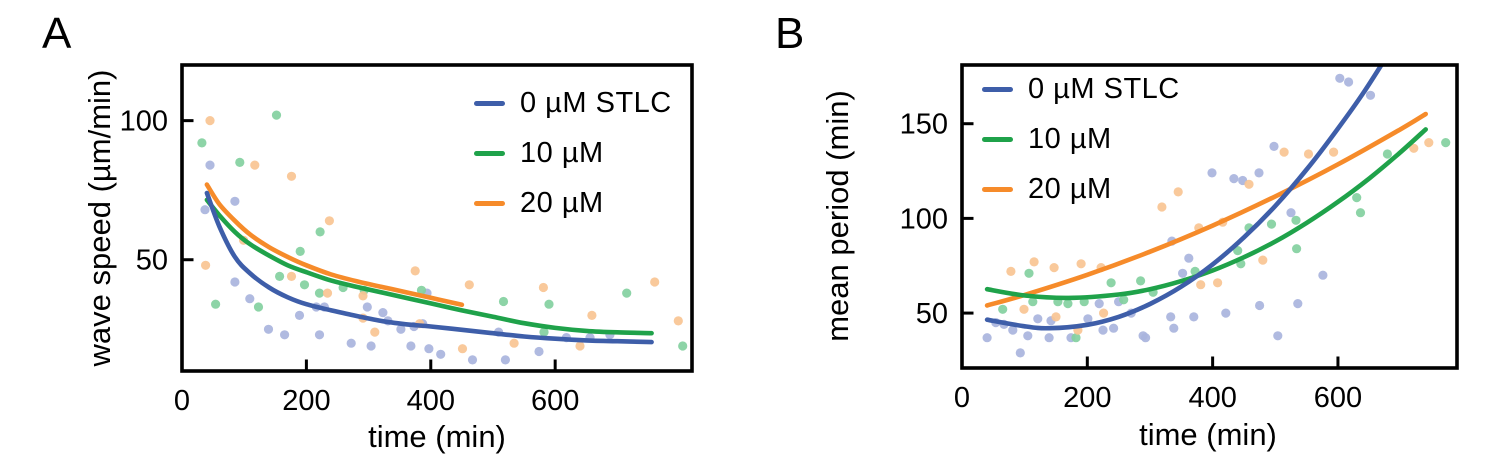 This screenshot has width=1500, height=469. What do you see at coordinates (489, 153) in the screenshot?
I see `legend-swatch-10um-icon` at bounding box center [489, 153].